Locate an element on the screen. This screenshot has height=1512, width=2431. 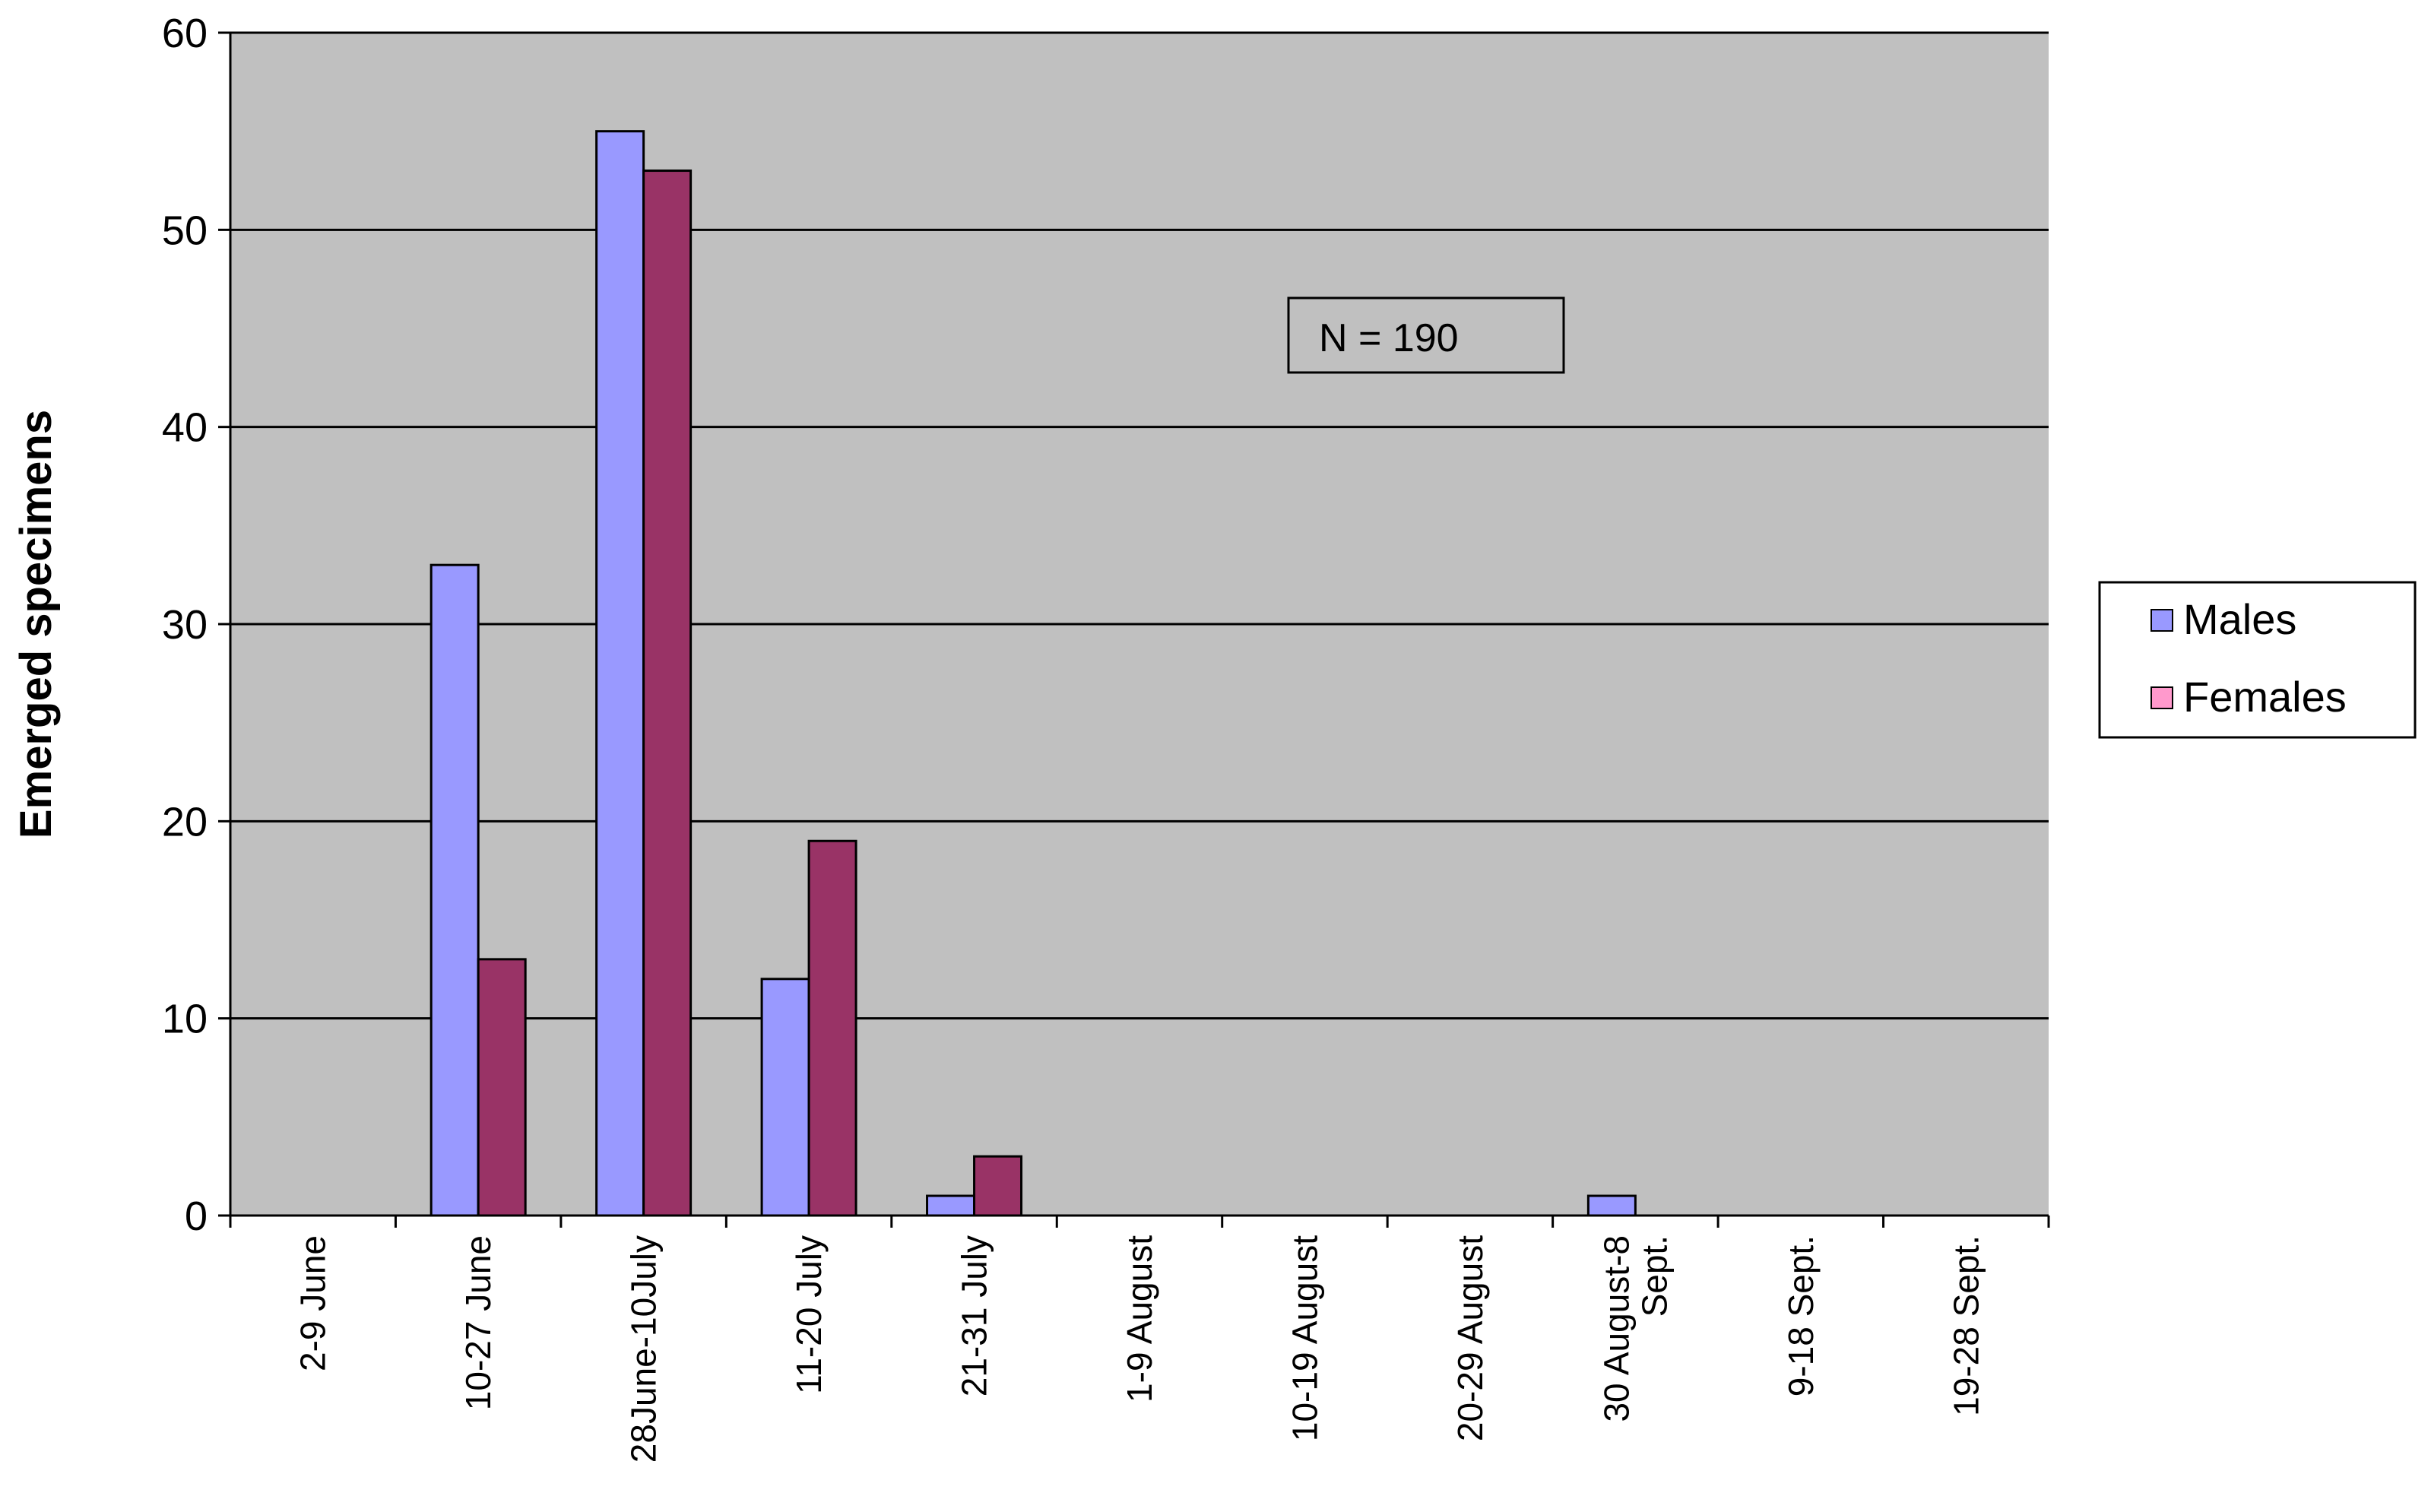
x-tick-label-3: 11-20 July is located at coordinates (809, 1314).